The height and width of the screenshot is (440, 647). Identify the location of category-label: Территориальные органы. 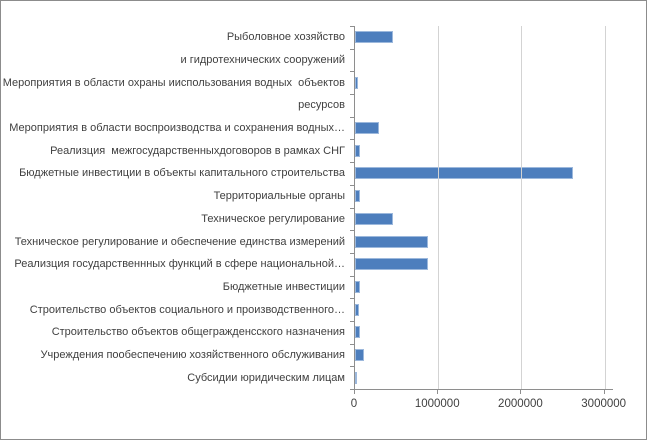
(279, 196).